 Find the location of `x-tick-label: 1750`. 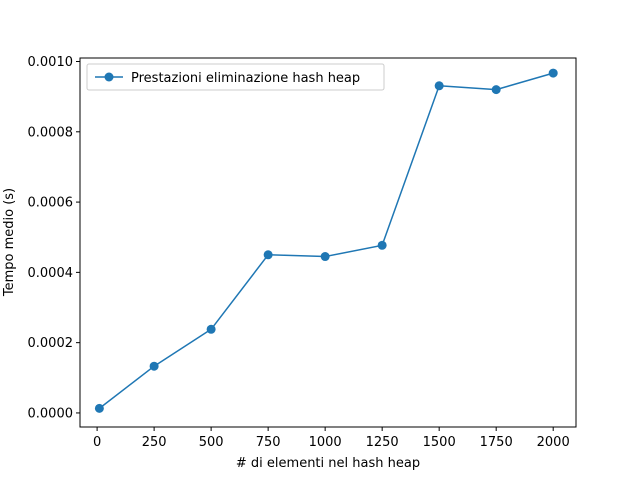

x-tick-label: 1750 is located at coordinates (496, 442).